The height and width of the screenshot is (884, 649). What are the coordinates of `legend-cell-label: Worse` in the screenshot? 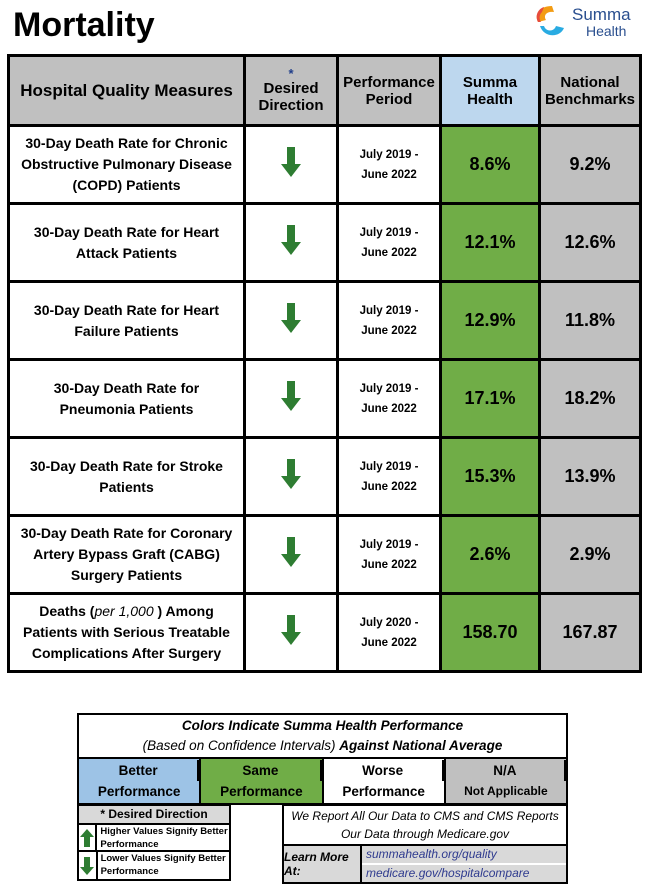 It's located at (384, 770).